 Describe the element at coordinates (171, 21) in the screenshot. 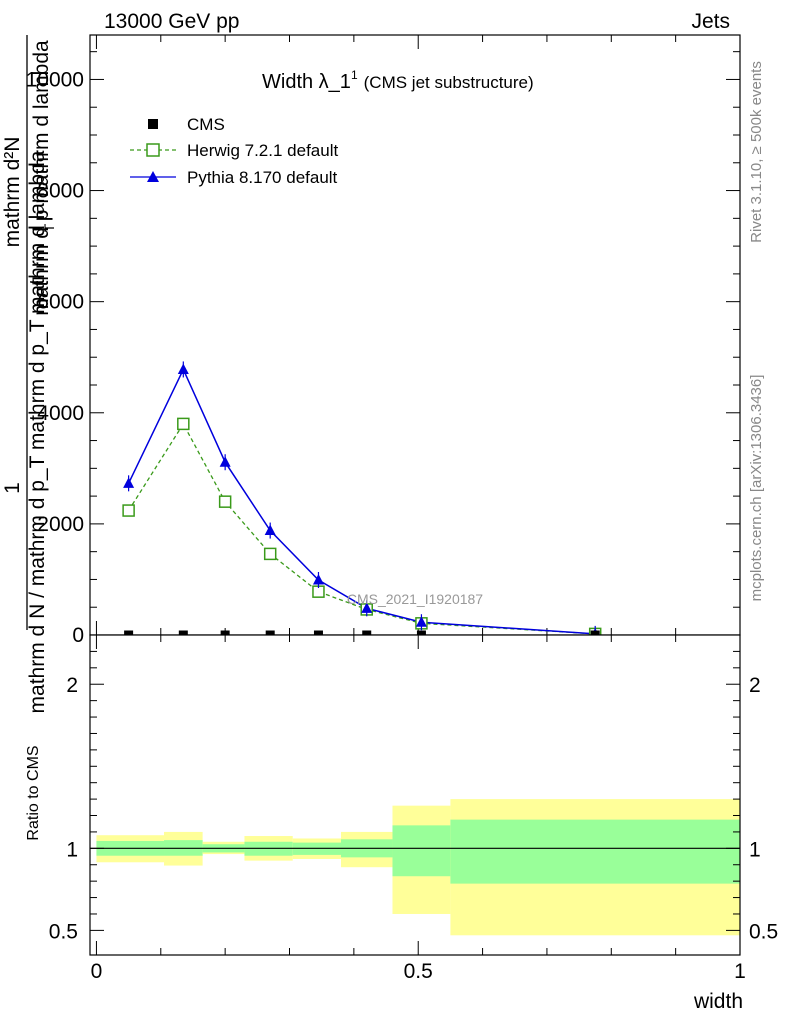

I see `energy-label: 13000 GeV pp` at that location.